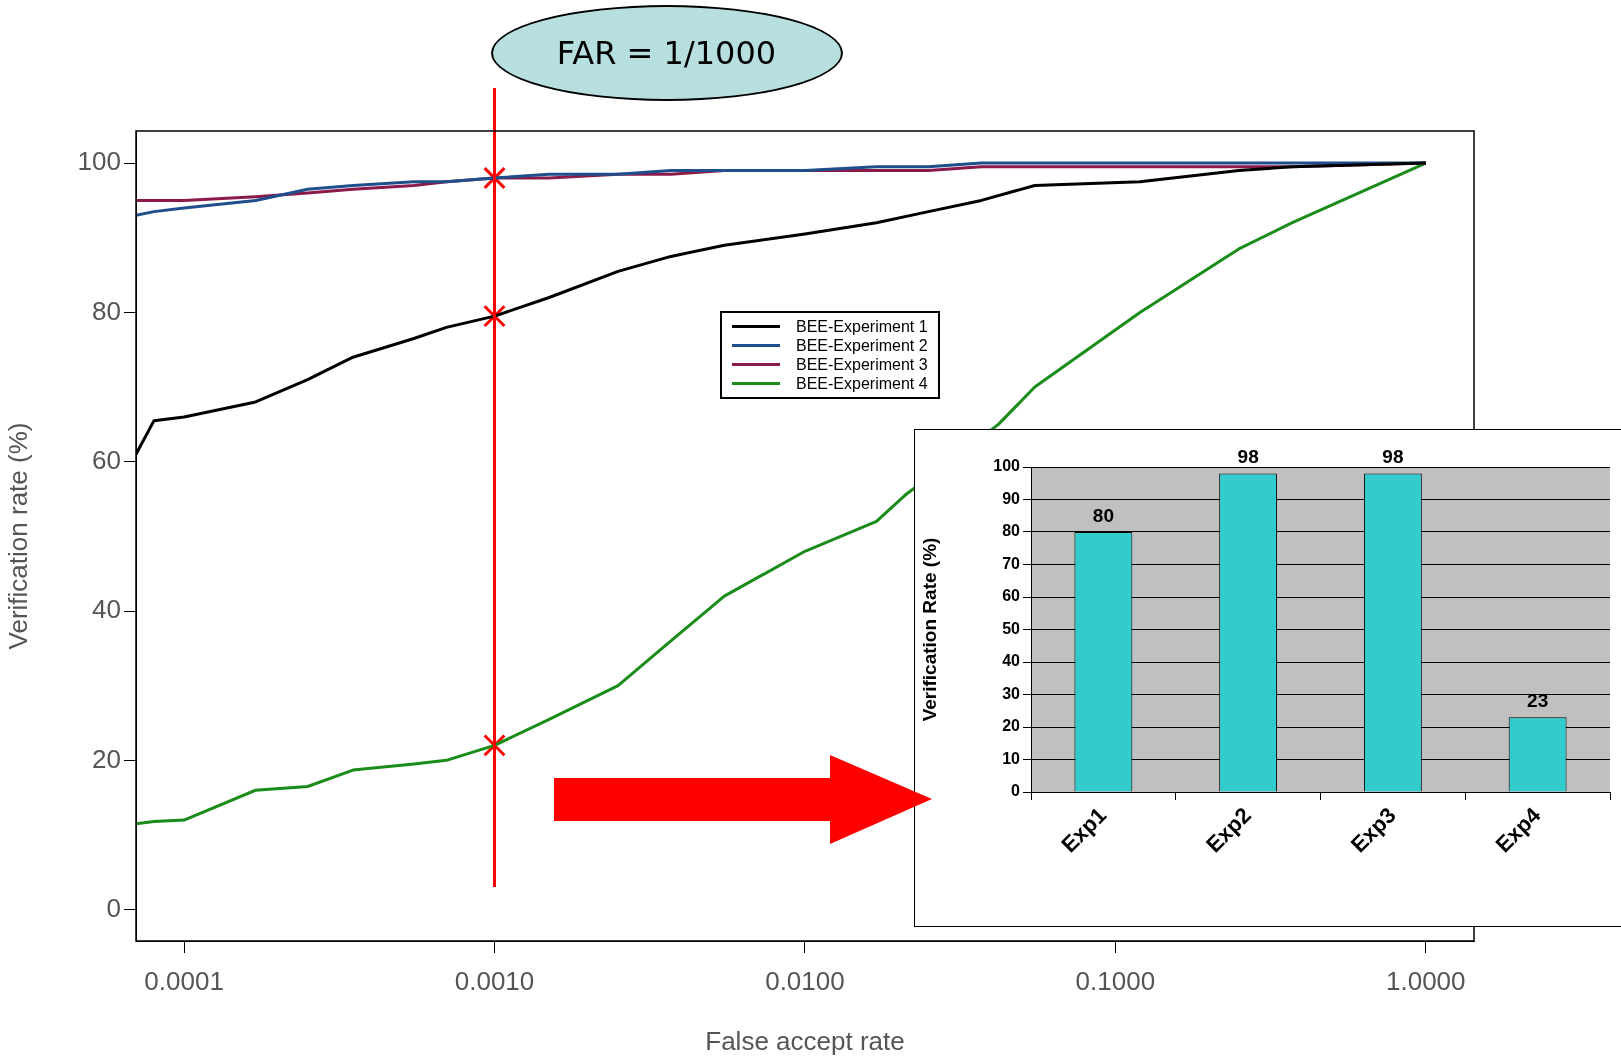 The width and height of the screenshot is (1621, 1062). I want to click on y-tick-label: 30, so click(1011, 693).